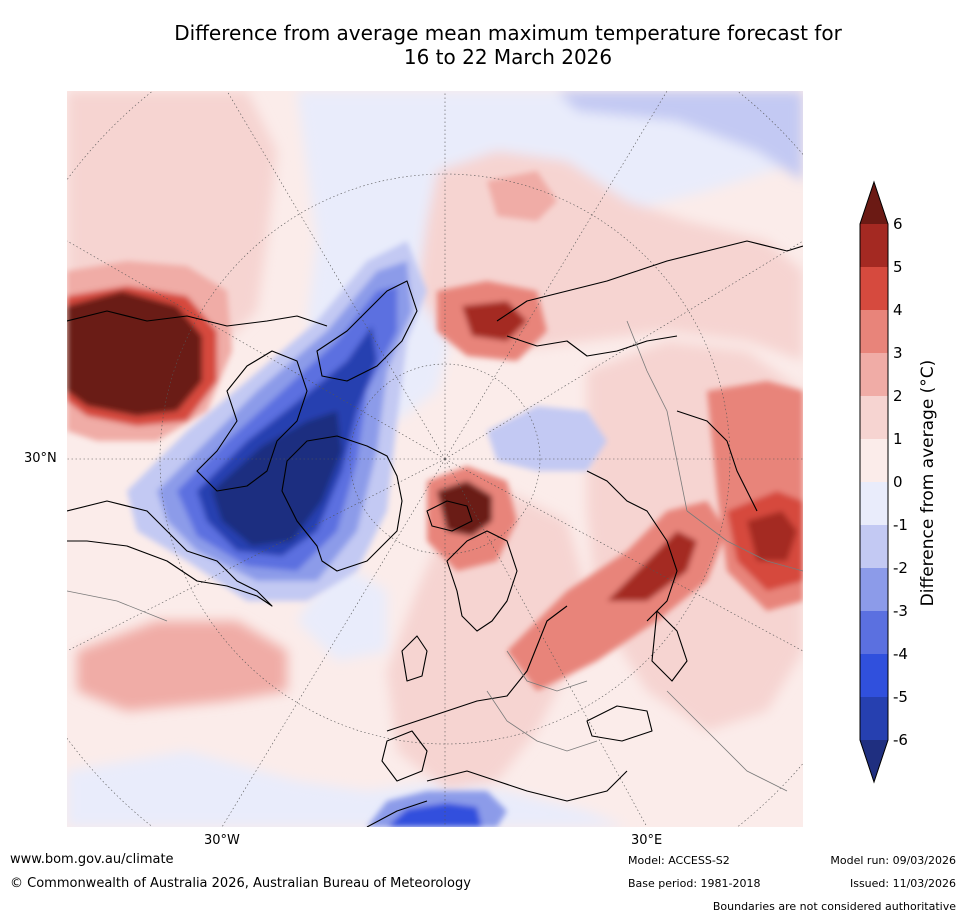 This screenshot has height=919, width=965. I want to click on north-america-coast, so click(170, 553).